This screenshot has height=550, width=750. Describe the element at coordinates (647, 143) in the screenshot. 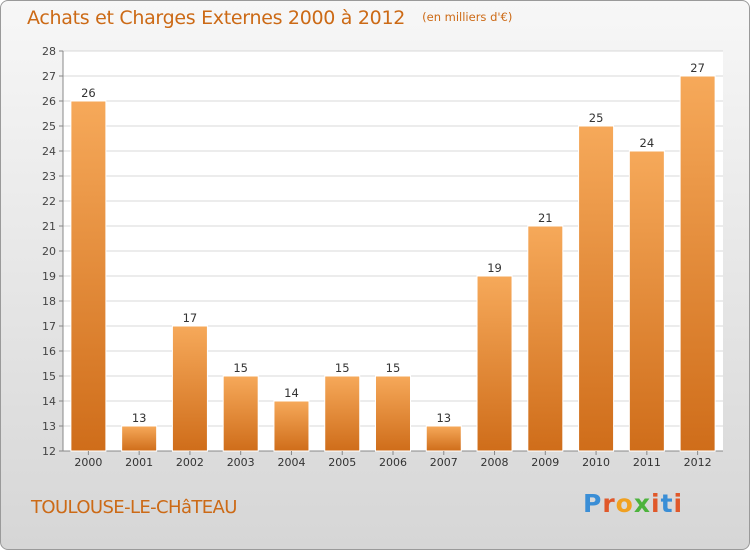

I see `bar-value-label: 24` at that location.